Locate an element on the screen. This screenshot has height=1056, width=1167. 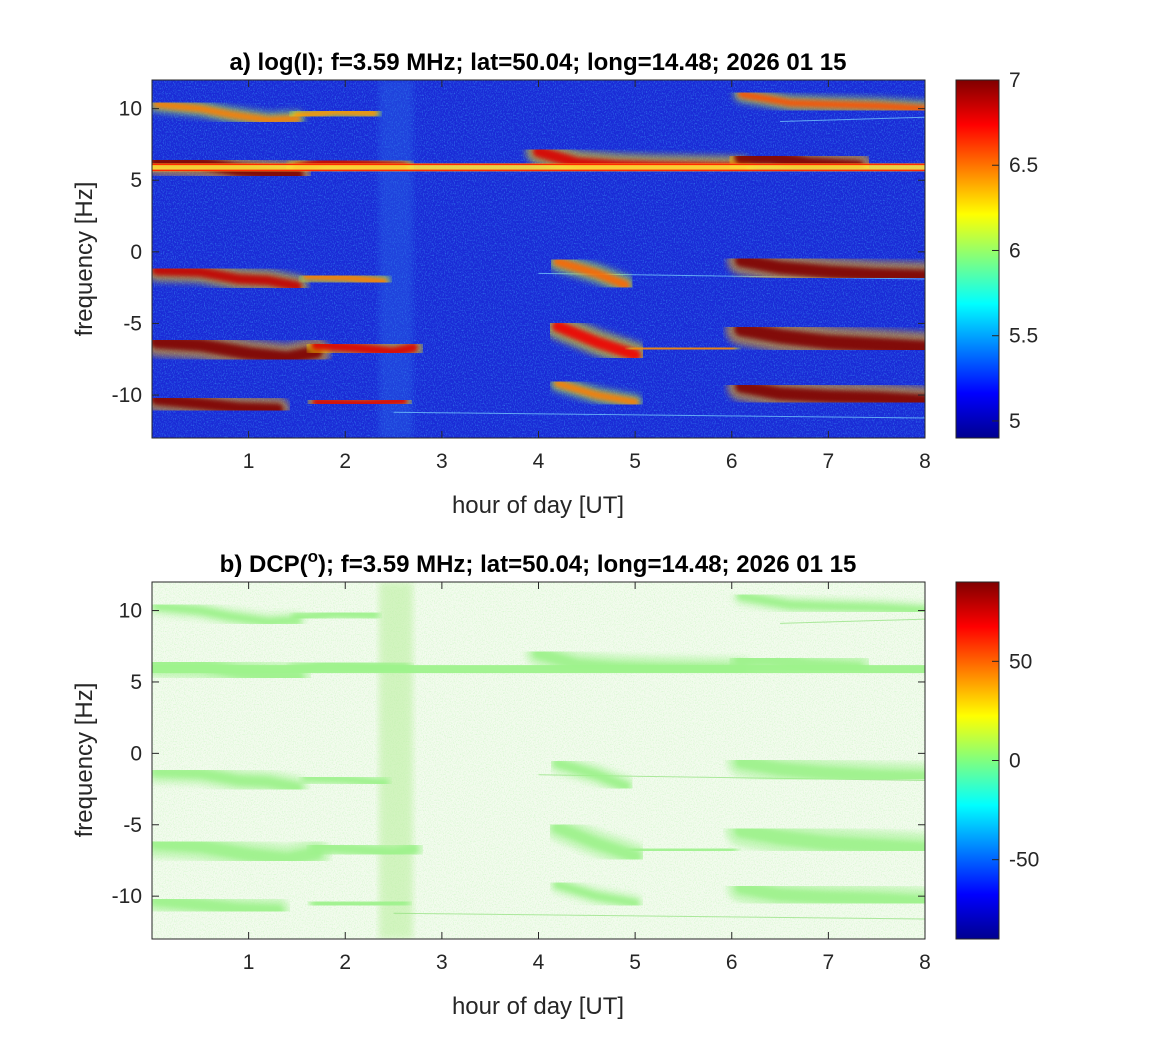
panel-b-title-superscript: o is located at coordinates (313, 556).